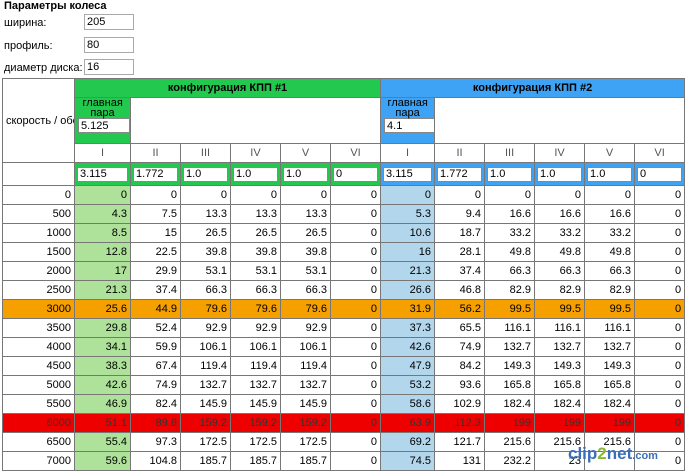 This screenshot has width=689, height=471. What do you see at coordinates (460, 366) in the screenshot?
I see `speed-cell: 84.2` at bounding box center [460, 366].